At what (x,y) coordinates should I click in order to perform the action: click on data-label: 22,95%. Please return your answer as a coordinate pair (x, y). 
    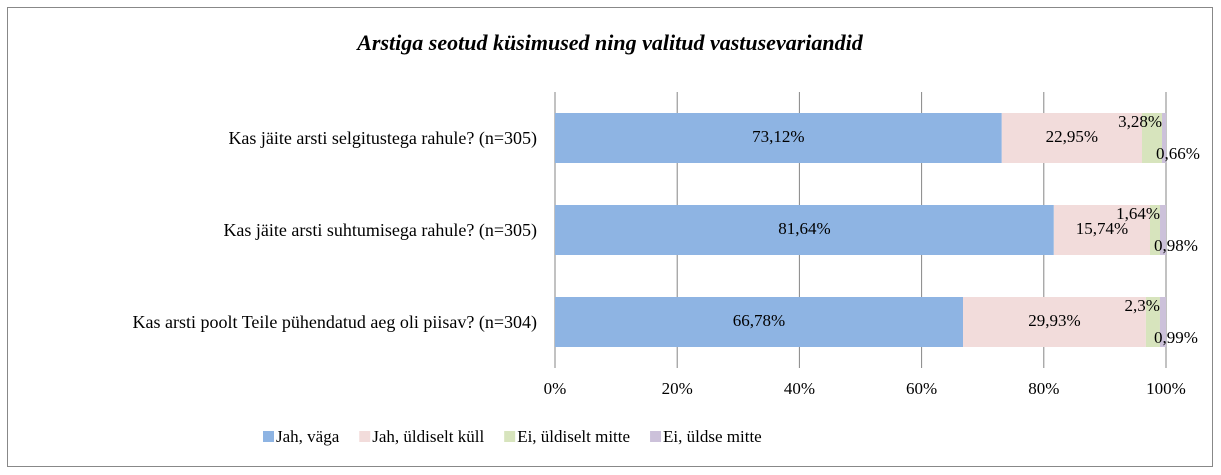
    Looking at the image, I should click on (1072, 136).